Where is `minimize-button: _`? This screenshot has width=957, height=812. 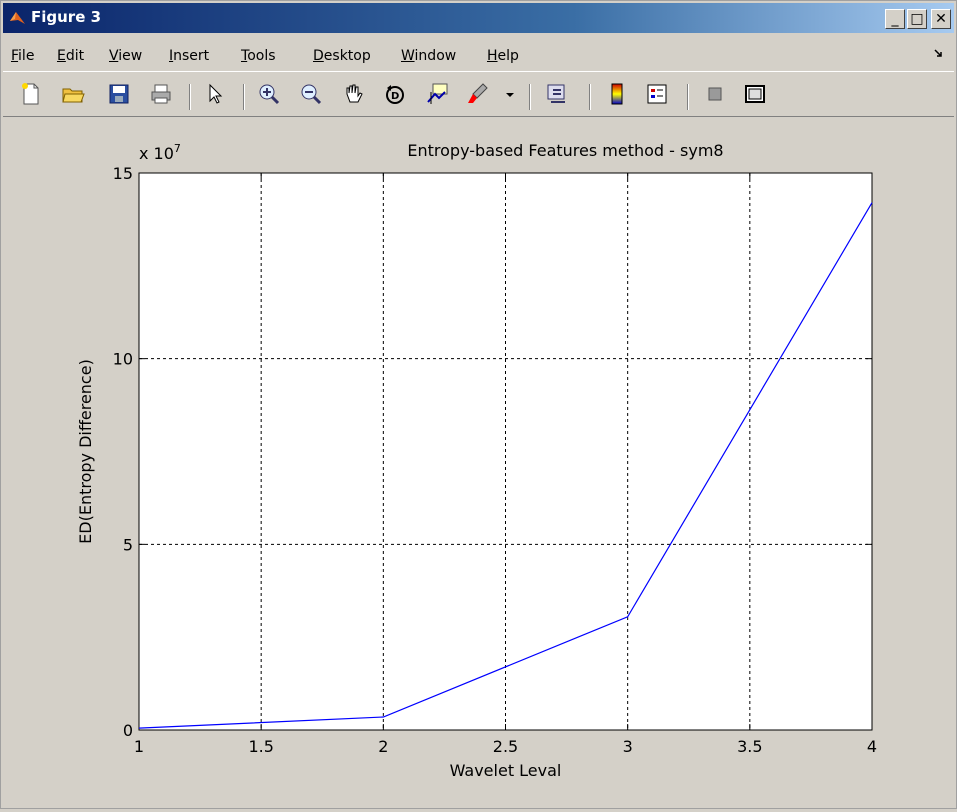 minimize-button: _ is located at coordinates (895, 19).